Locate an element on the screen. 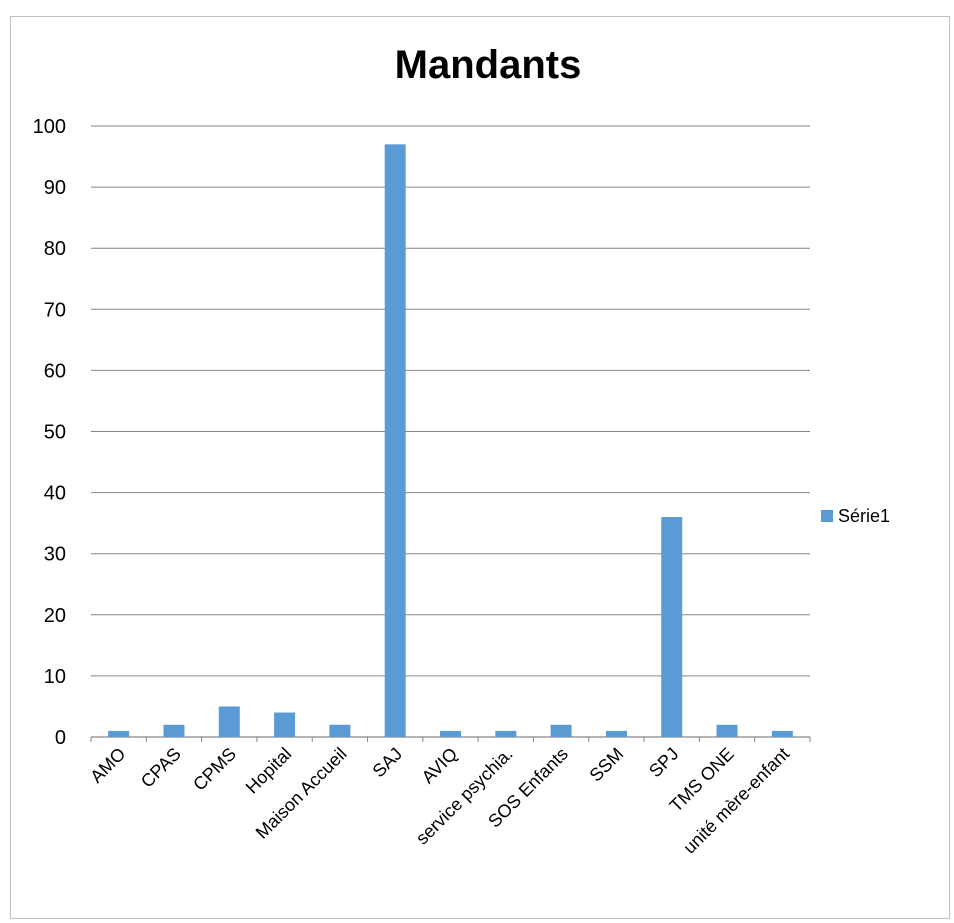 This screenshot has height=923, width=954. y-tick-label: 70 is located at coordinates (55, 310).